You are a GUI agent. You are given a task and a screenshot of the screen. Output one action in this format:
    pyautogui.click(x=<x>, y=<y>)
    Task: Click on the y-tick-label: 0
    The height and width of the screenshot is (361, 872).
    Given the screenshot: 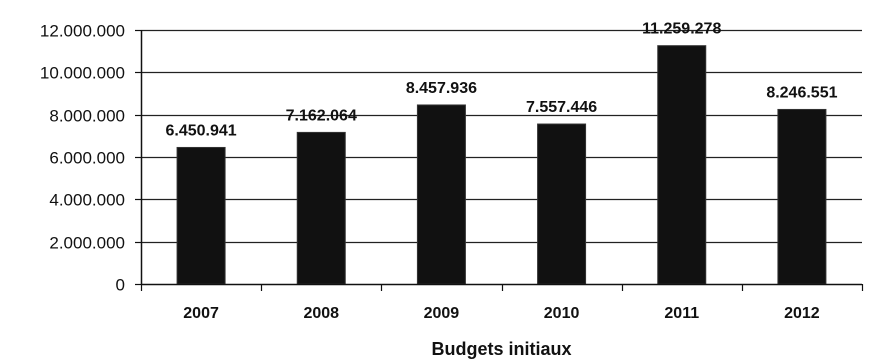 What is the action you would take?
    pyautogui.click(x=120, y=285)
    